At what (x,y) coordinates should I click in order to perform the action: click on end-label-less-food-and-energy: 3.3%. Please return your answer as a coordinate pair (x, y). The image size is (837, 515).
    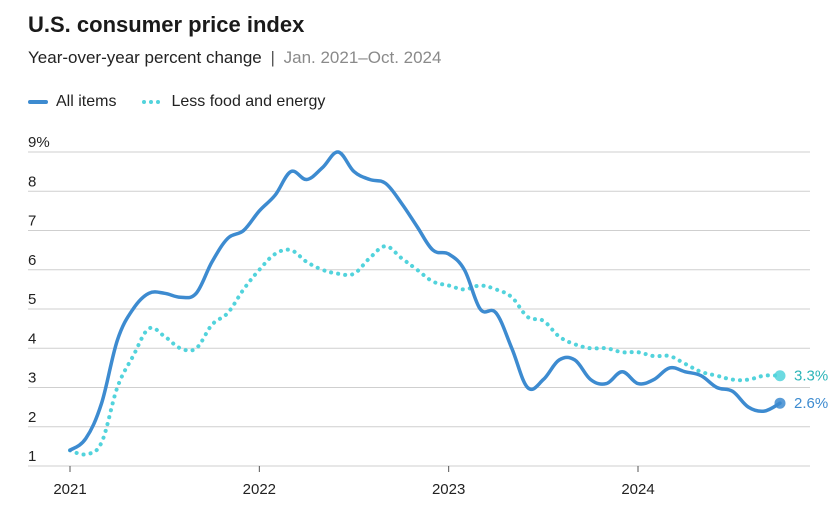
    Looking at the image, I should click on (811, 376).